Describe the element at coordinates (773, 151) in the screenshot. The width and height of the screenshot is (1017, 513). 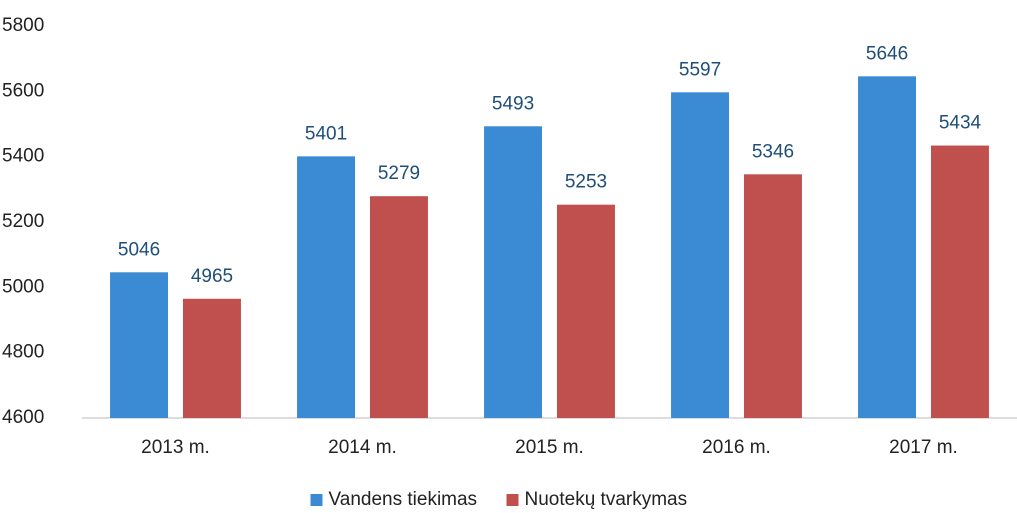
I see `value-label: 5346` at that location.